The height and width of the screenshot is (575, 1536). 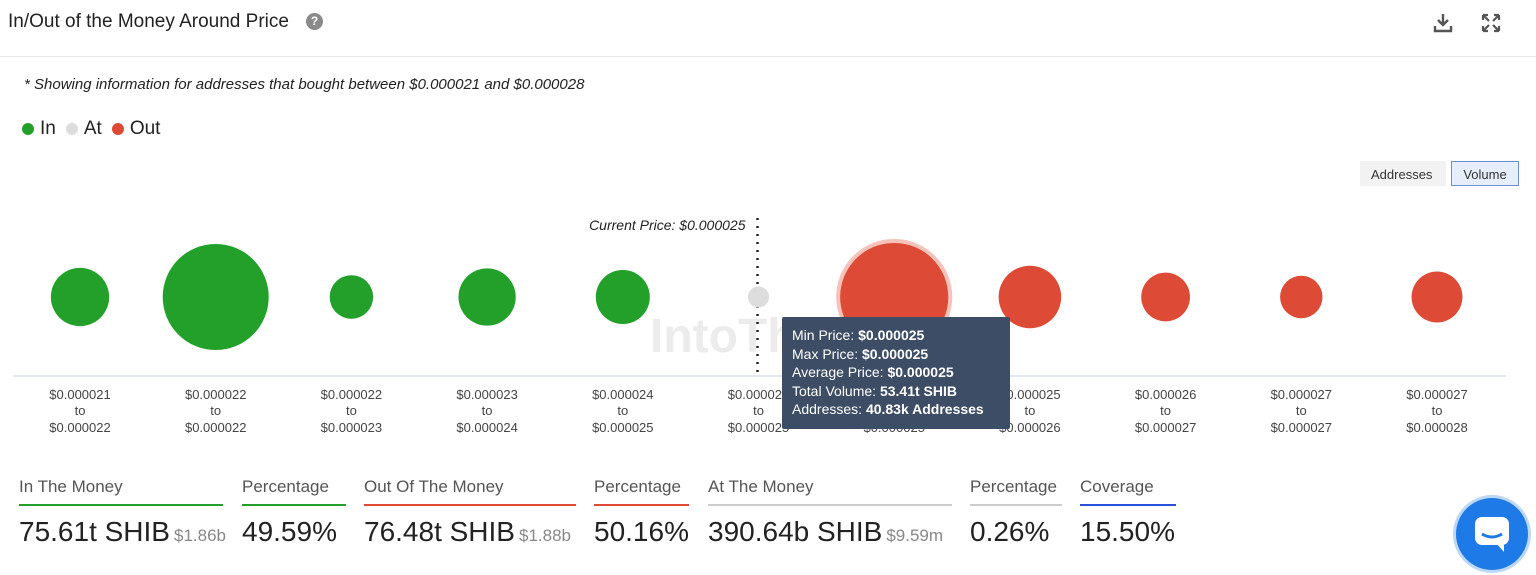 I want to click on legend-item-in: In, so click(x=39, y=129).